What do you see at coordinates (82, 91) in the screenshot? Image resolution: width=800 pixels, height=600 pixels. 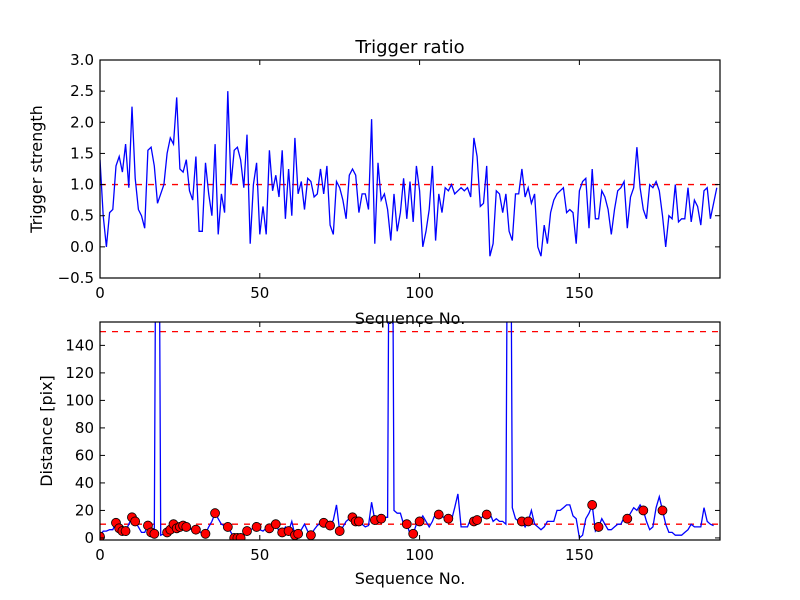 I see `y-tick-label: 2.5` at bounding box center [82, 91].